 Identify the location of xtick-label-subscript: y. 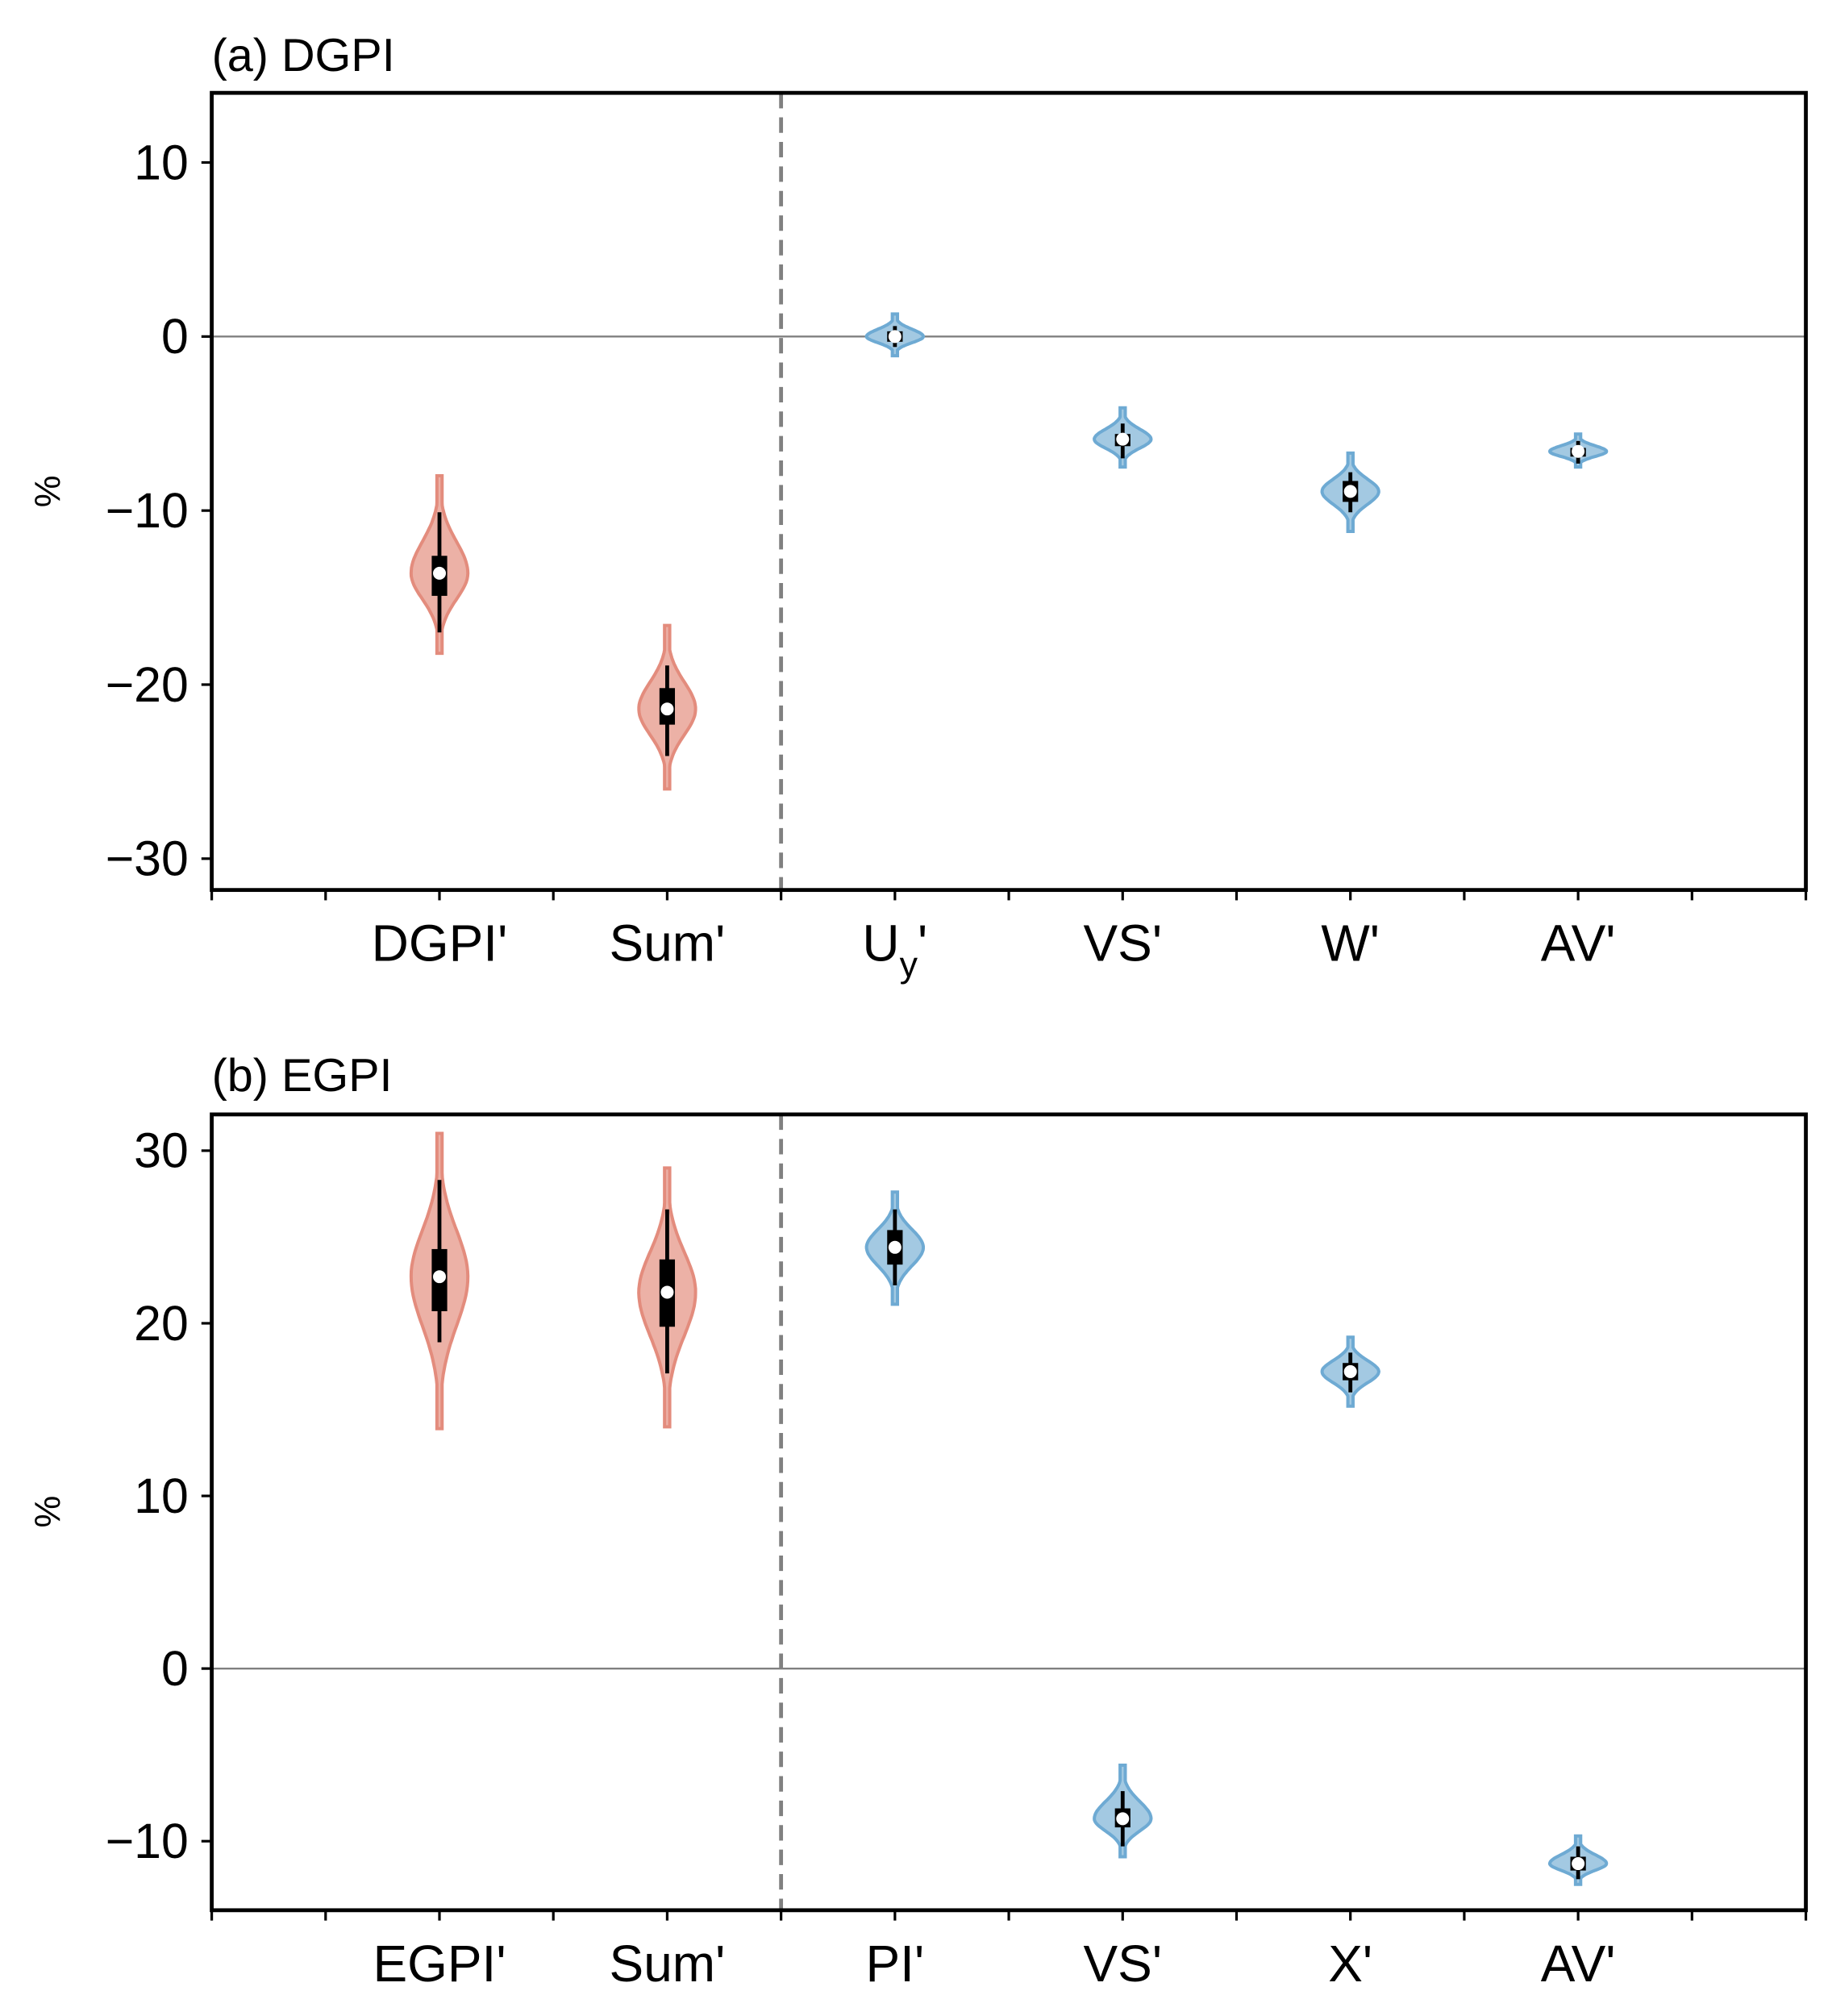
(909, 965).